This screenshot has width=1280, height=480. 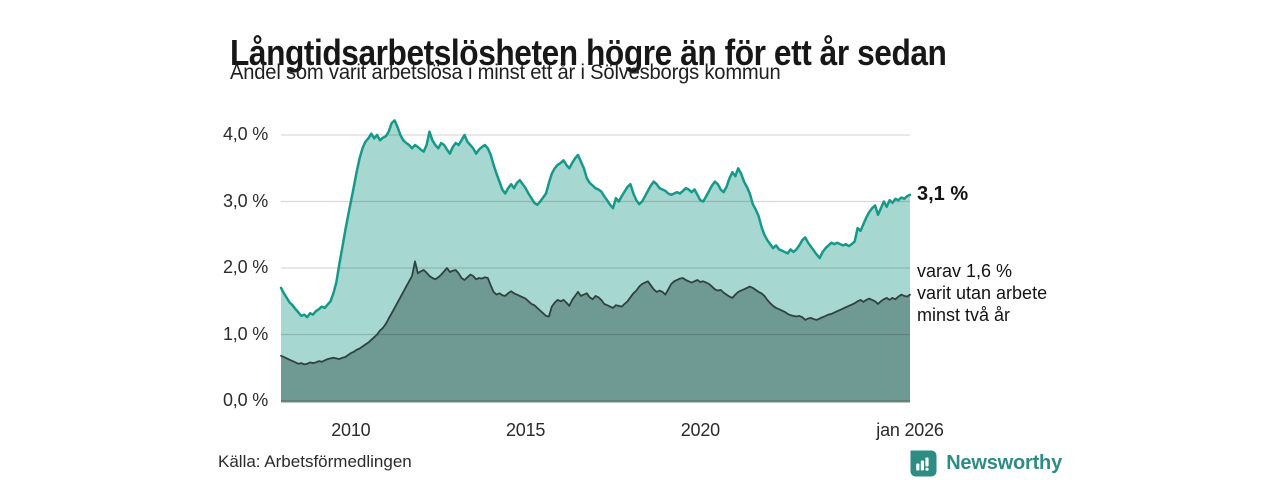 What do you see at coordinates (943, 194) in the screenshot?
I see `latest-total-value-label: 3,1 %` at bounding box center [943, 194].